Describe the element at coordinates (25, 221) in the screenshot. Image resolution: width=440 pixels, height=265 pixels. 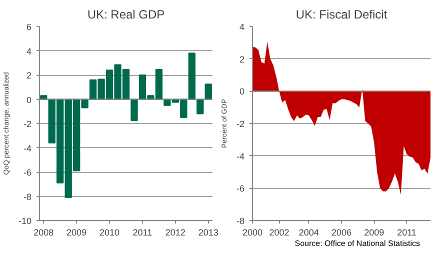
I see `y-tick-label: -10` at that location.